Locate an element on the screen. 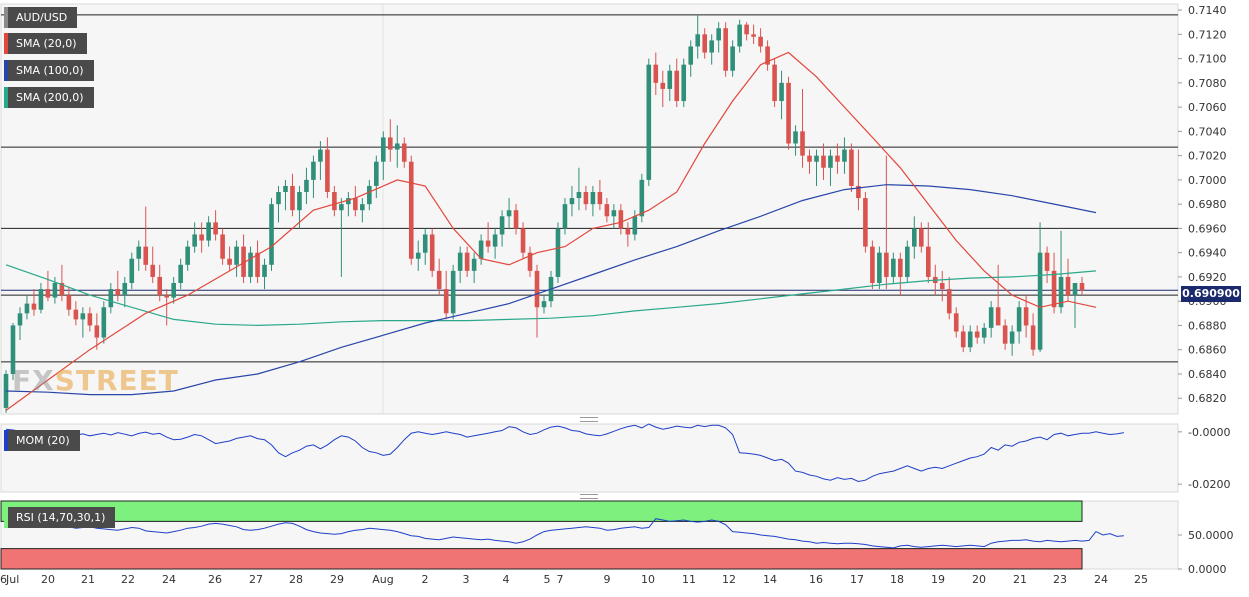 The width and height of the screenshot is (1249, 597). x-tick-label: 20 is located at coordinates (979, 579).